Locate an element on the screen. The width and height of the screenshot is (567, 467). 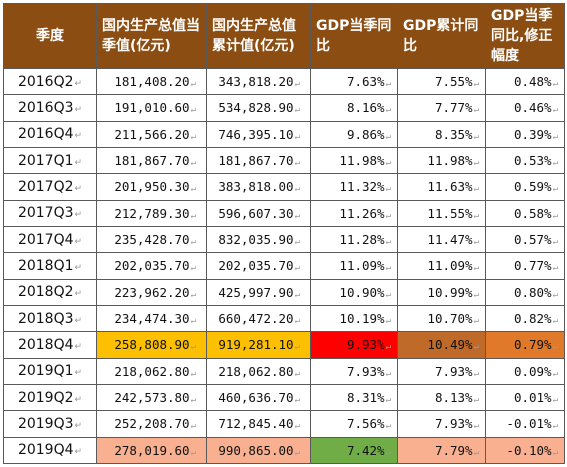
cell-value: 11.32% is located at coordinates (362, 187).